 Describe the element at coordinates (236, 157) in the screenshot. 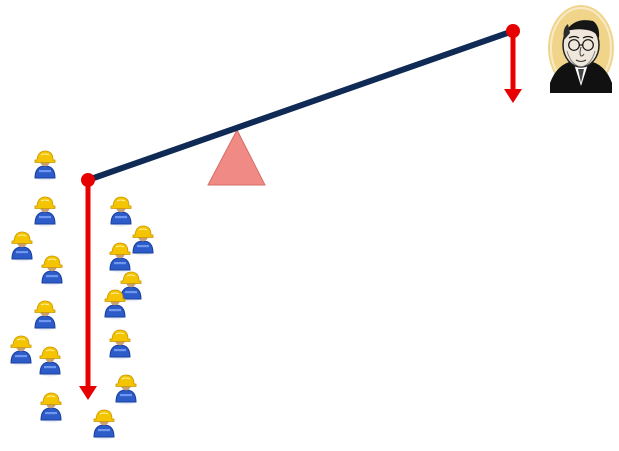

I see `fulcrum-triangle` at that location.